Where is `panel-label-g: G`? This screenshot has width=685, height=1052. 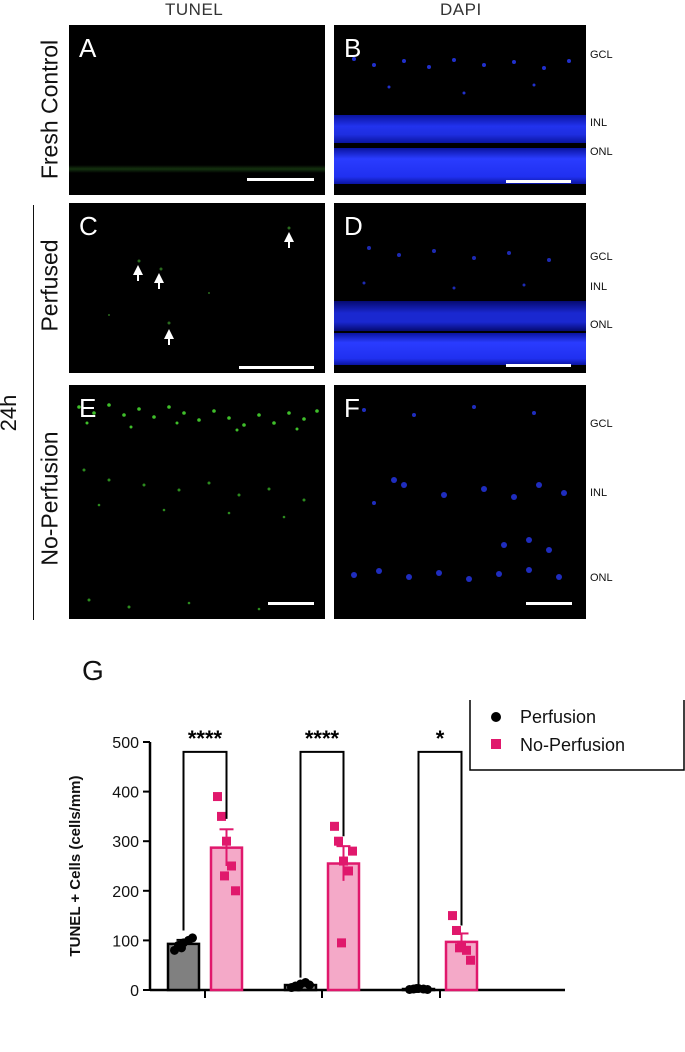 panel-label-g: G is located at coordinates (93, 670).